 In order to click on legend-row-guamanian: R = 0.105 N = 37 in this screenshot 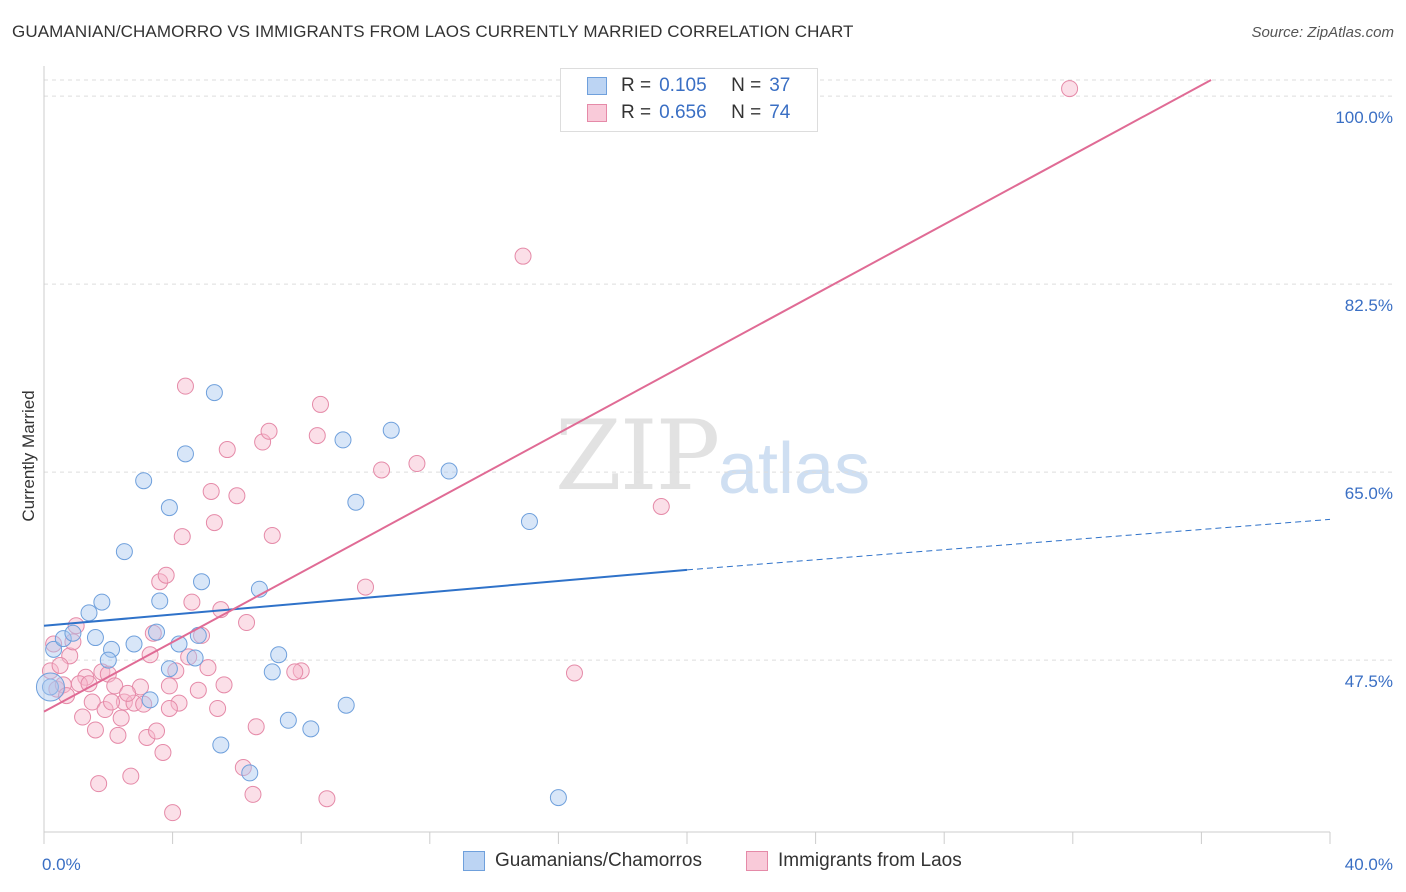, I will do `click(688, 86)`.